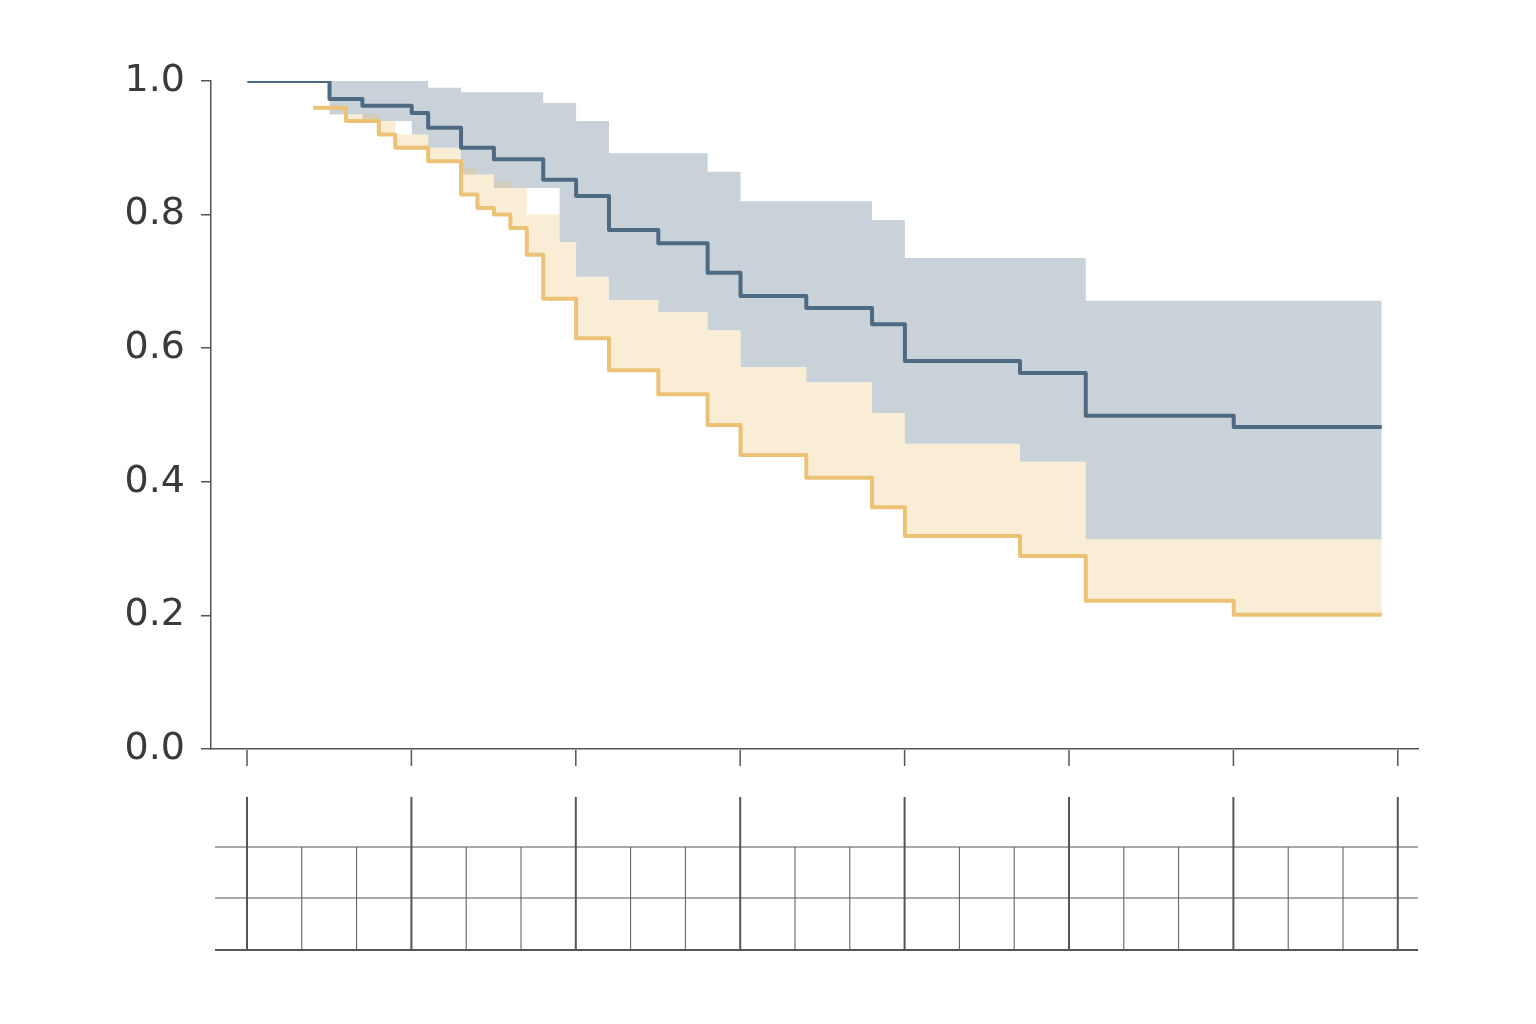  I want to click on y-tick-label: 0.6, so click(154, 345).